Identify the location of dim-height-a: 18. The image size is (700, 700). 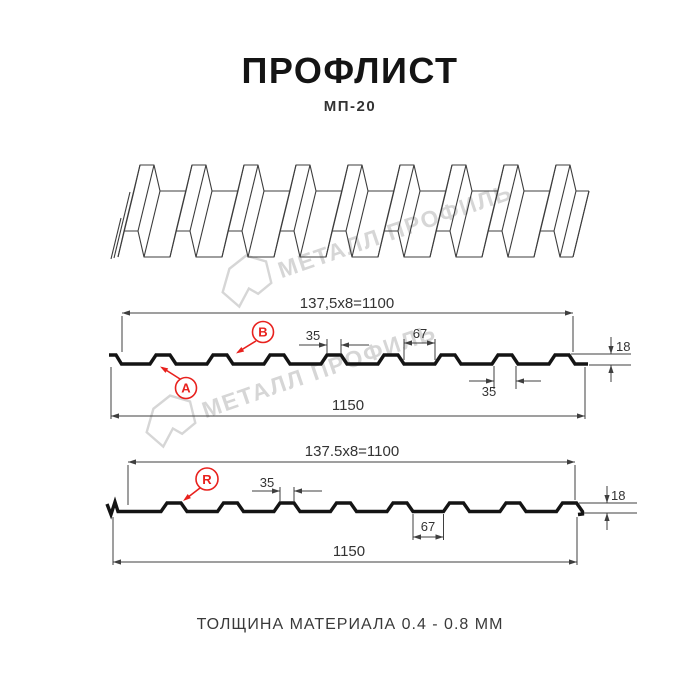
(623, 346).